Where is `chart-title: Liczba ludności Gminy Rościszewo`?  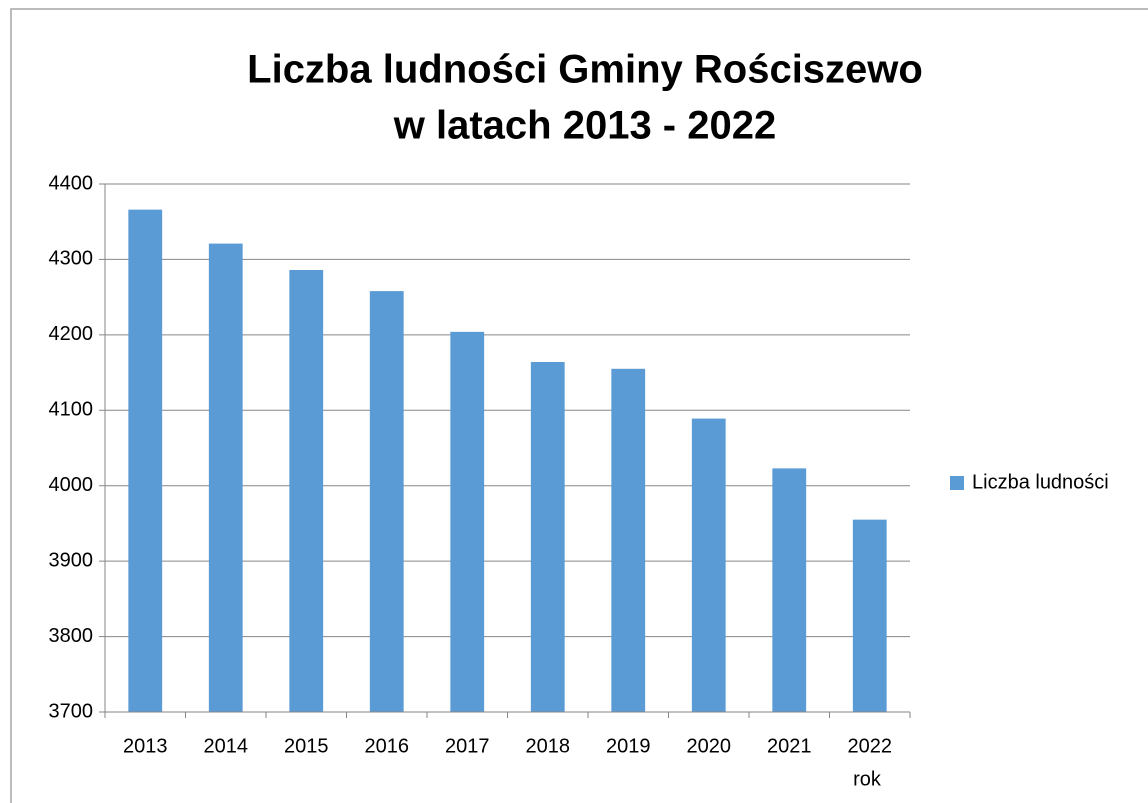
chart-title: Liczba ludności Gminy Rościszewo is located at coordinates (585, 70).